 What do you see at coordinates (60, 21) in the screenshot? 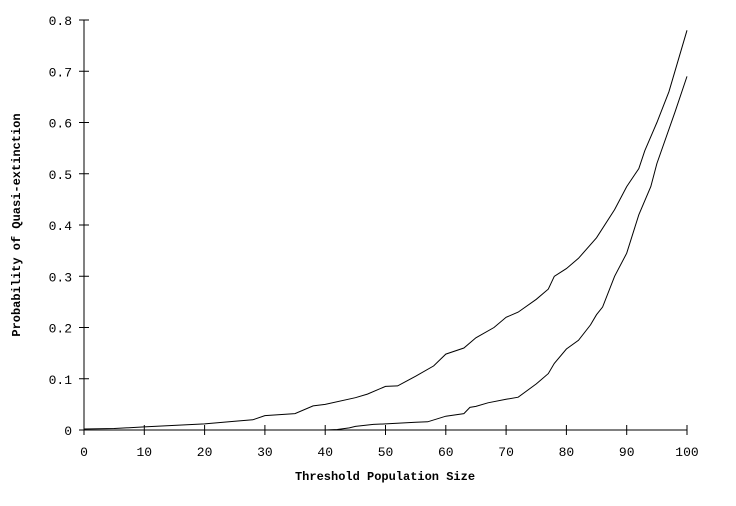
I see `y-tick-label: 0.8` at bounding box center [60, 21].